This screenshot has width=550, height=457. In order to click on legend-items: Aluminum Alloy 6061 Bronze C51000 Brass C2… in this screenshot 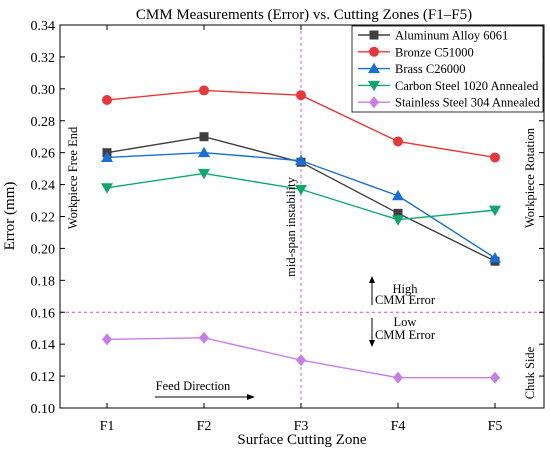, I will do `click(449, 69)`.